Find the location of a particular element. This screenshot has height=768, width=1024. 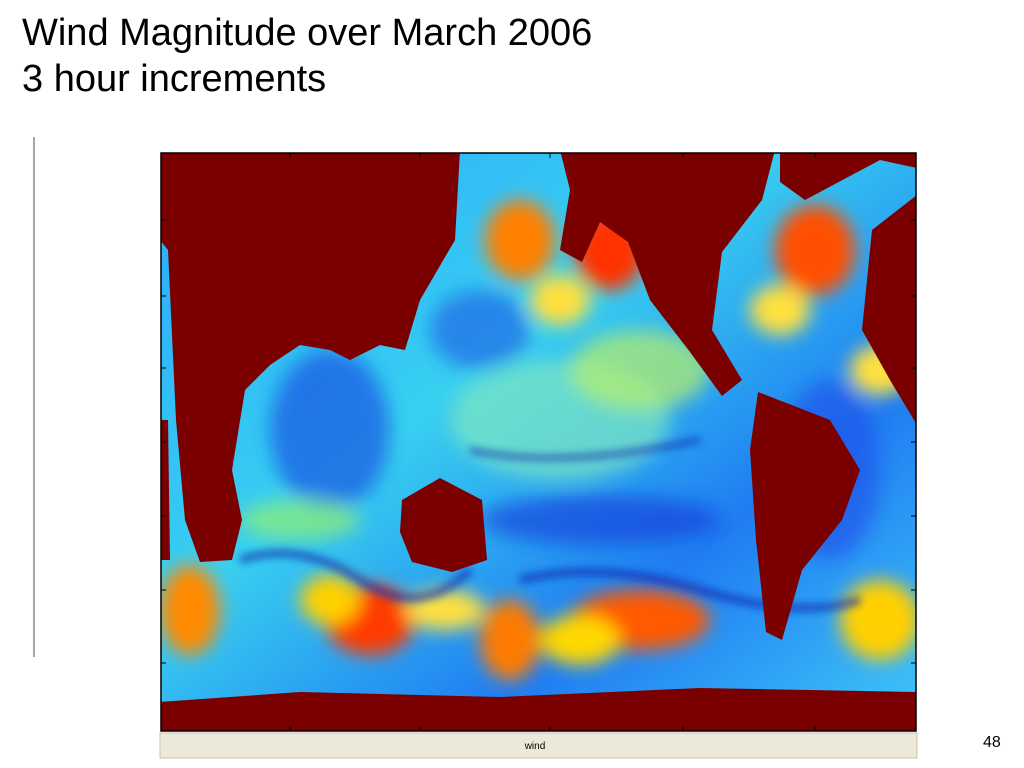

title-line: Wind Magnitude over March 2006 is located at coordinates (307, 33).